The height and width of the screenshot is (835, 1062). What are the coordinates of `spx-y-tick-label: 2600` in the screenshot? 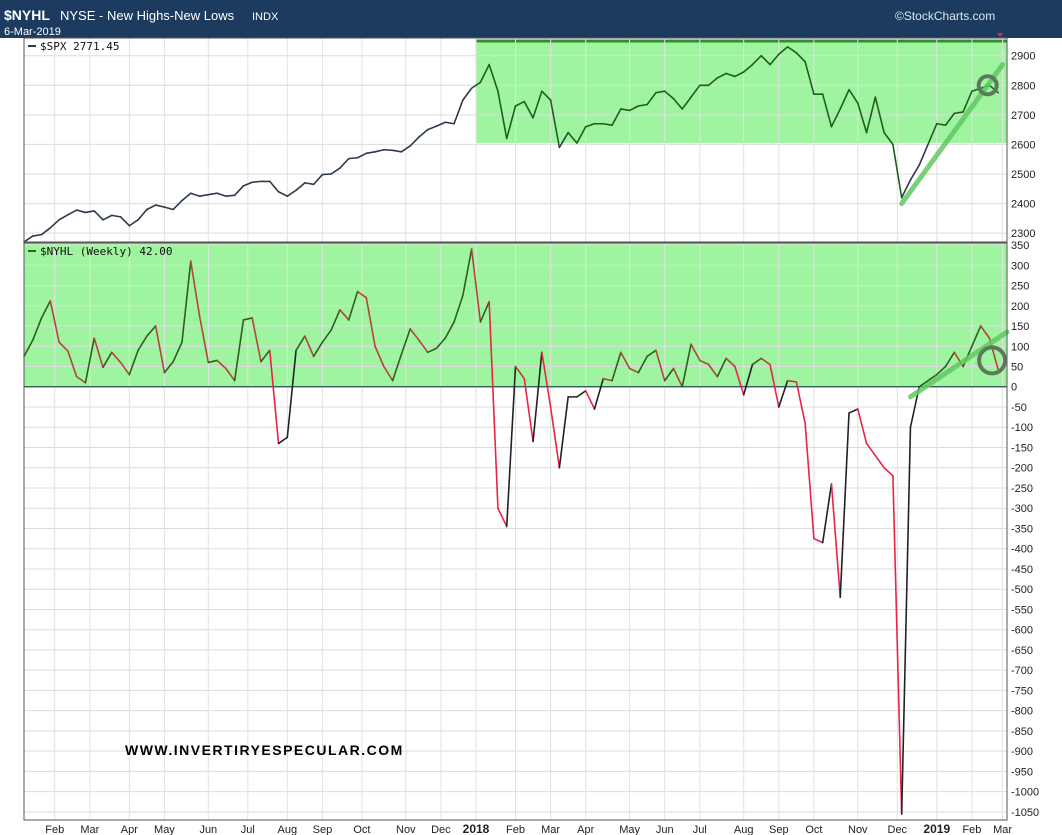 It's located at (1023, 145).